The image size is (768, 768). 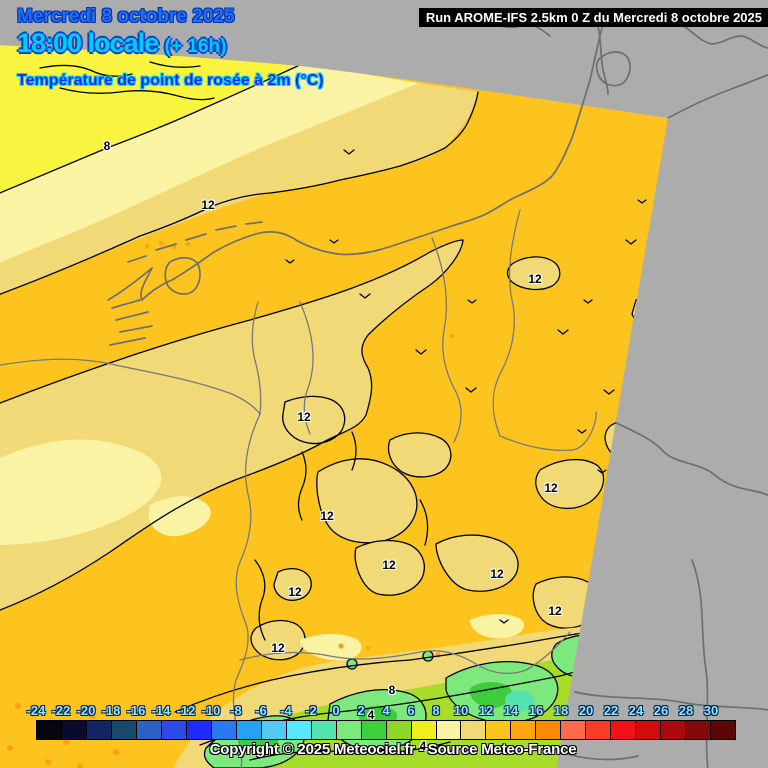 What do you see at coordinates (111, 710) in the screenshot?
I see `legend-tick-label: -18` at bounding box center [111, 710].